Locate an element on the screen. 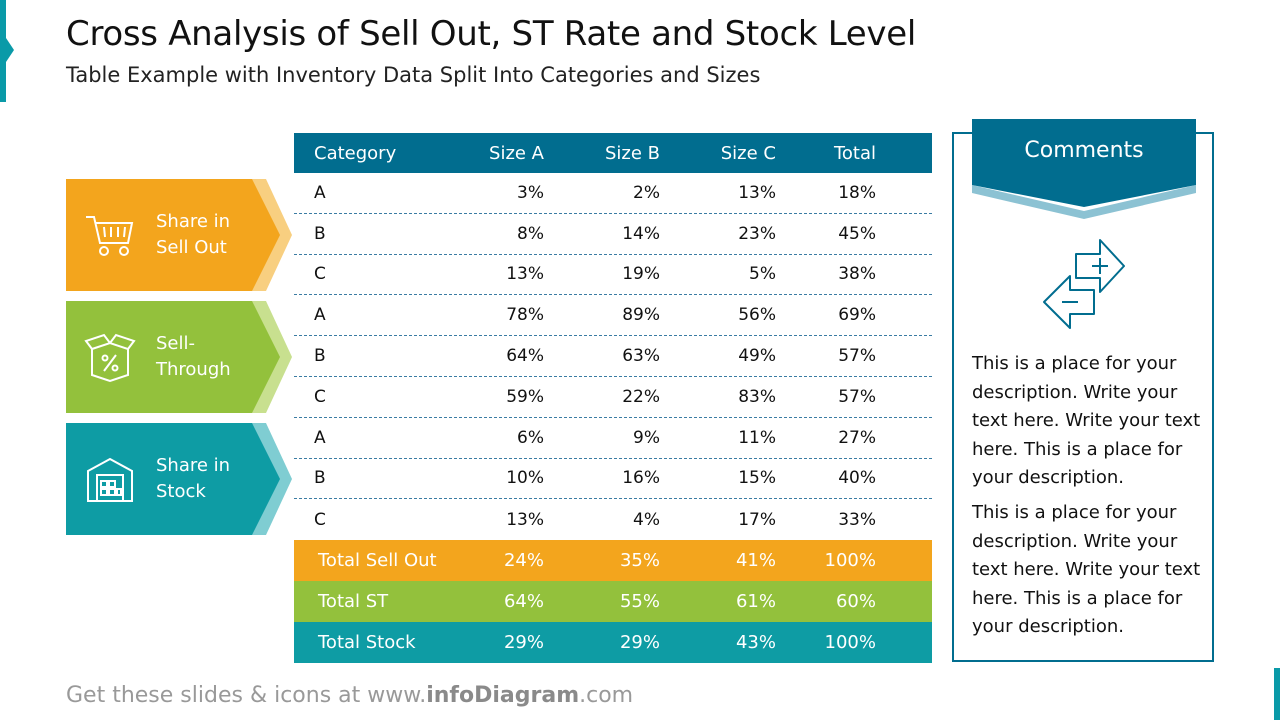 The image size is (1280, 720). header-size-c: Size C is located at coordinates (748, 153).